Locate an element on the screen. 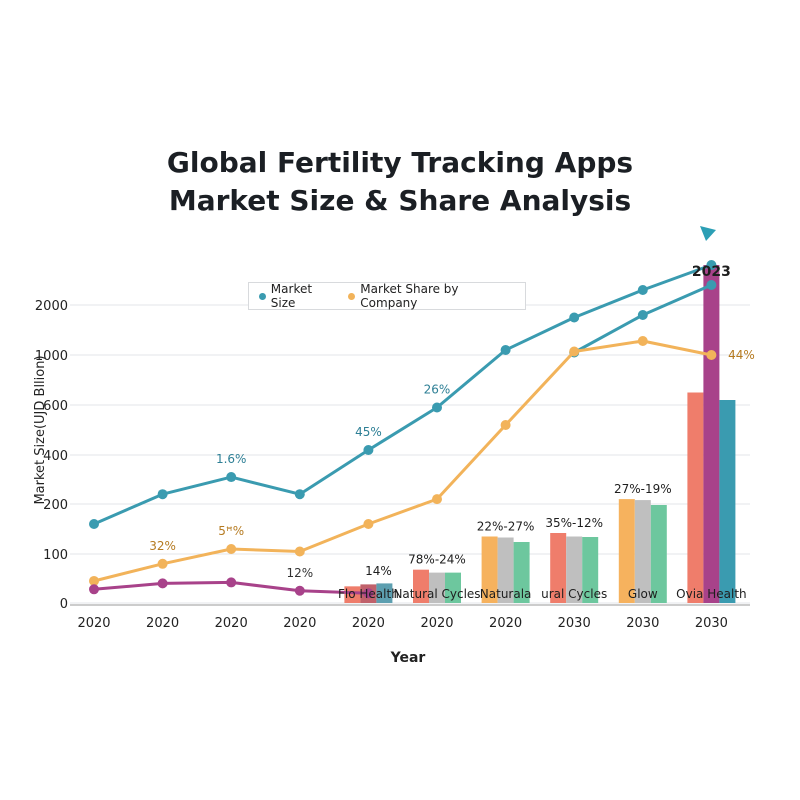  bar-category-label: Natural Cycles is located at coordinates (436, 594).